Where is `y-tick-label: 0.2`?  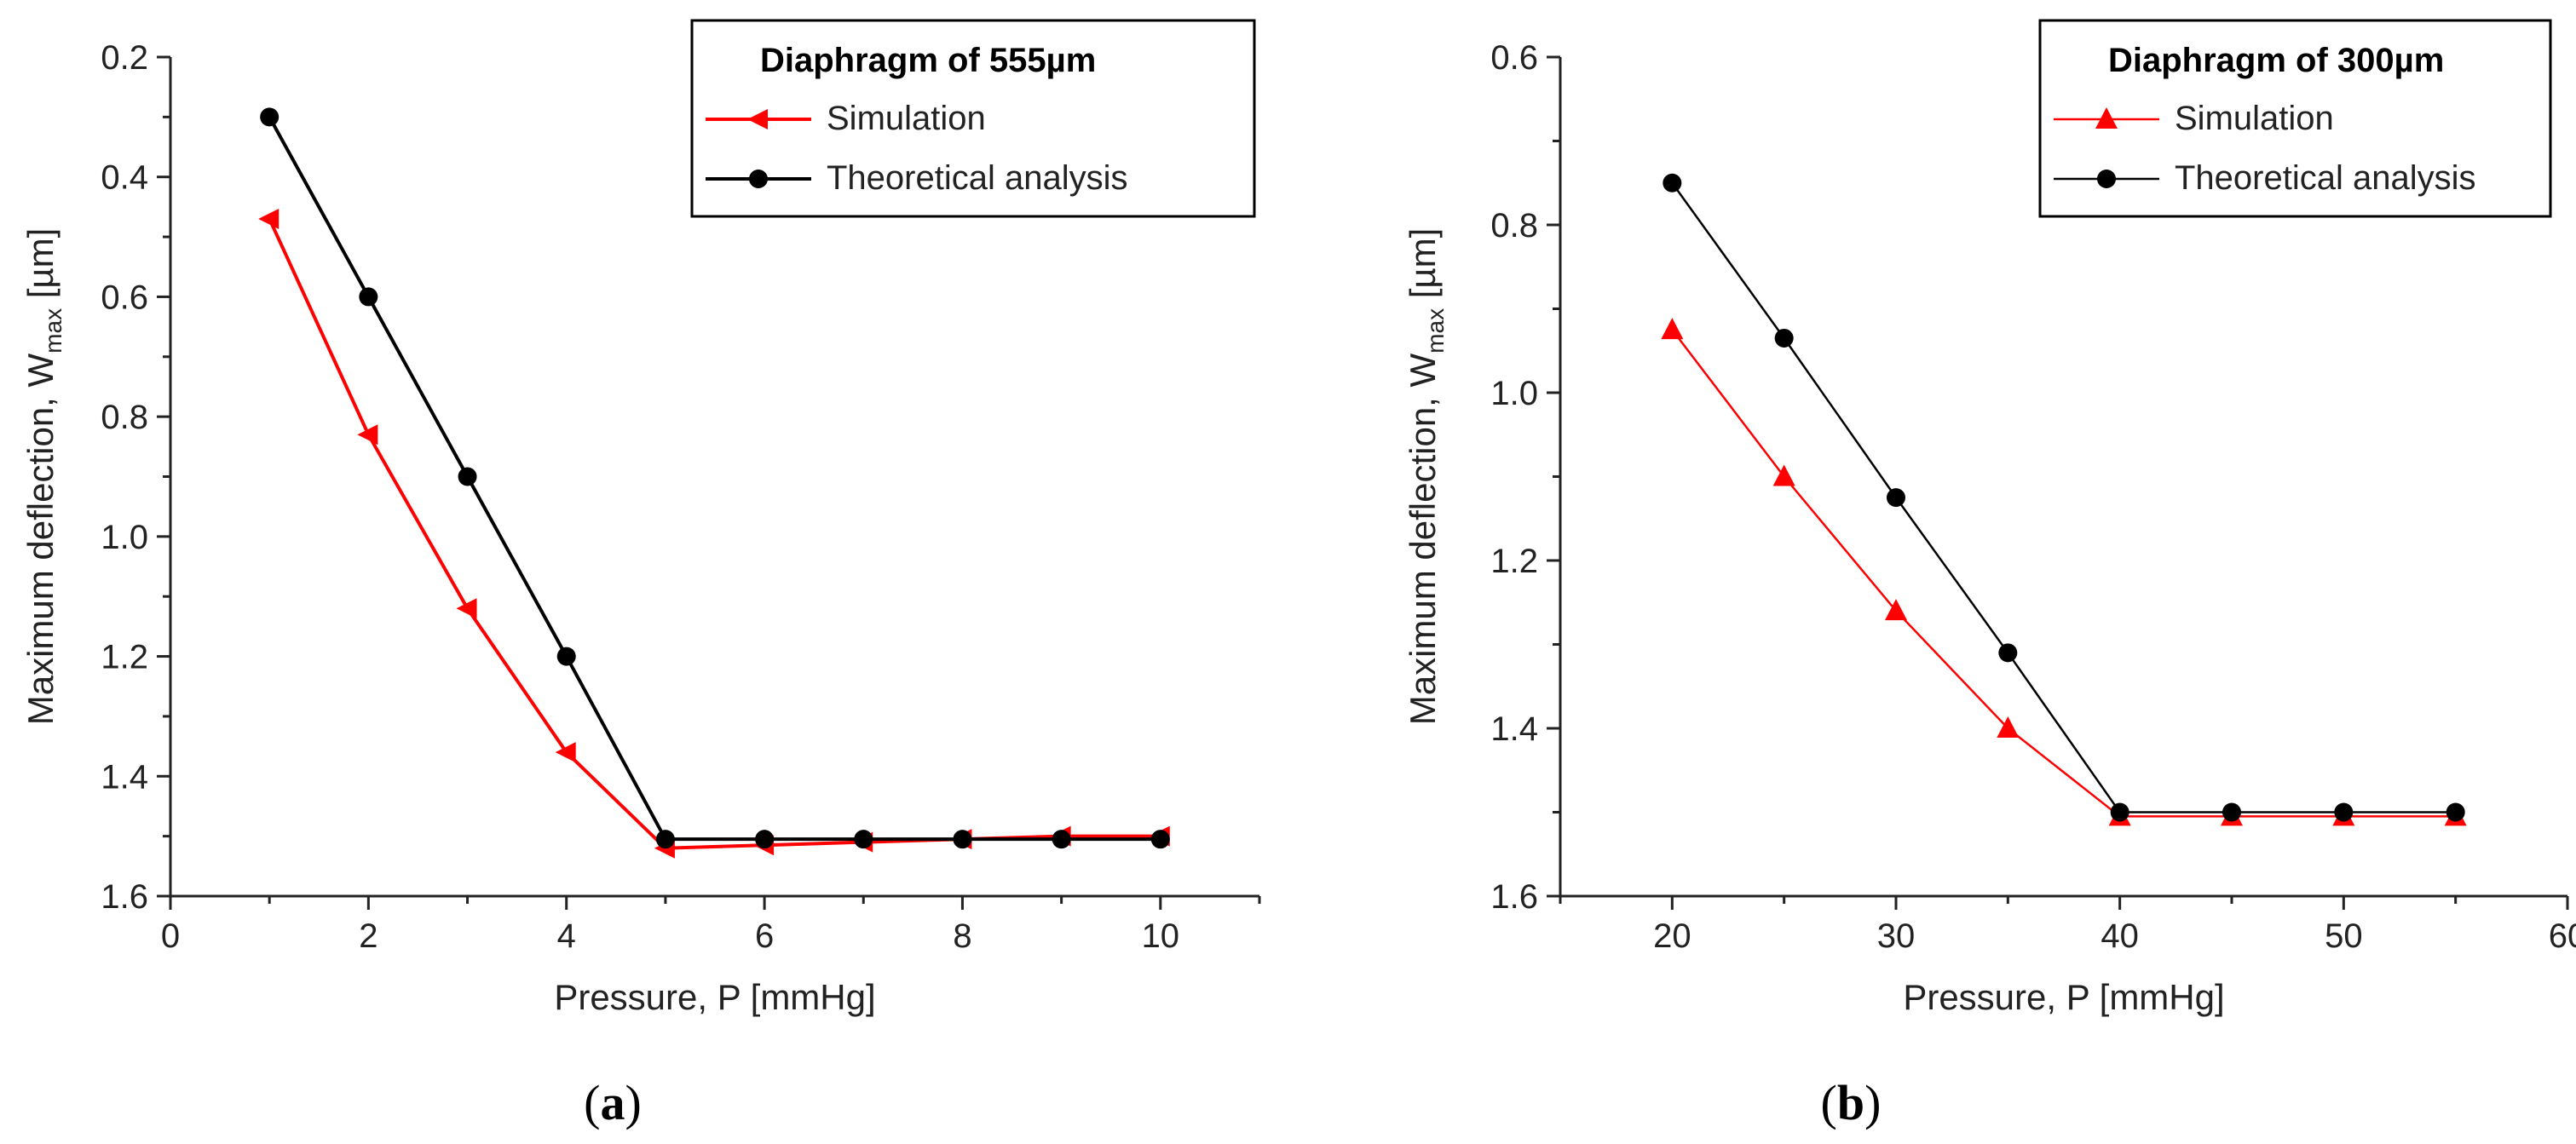
y-tick-label: 0.2 is located at coordinates (124, 58).